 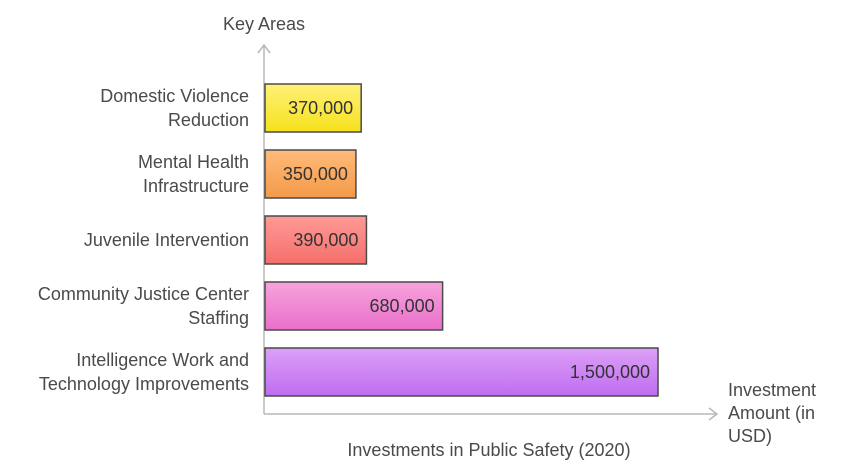 I want to click on category-label: Juvenile Intervention, so click(x=166, y=240).